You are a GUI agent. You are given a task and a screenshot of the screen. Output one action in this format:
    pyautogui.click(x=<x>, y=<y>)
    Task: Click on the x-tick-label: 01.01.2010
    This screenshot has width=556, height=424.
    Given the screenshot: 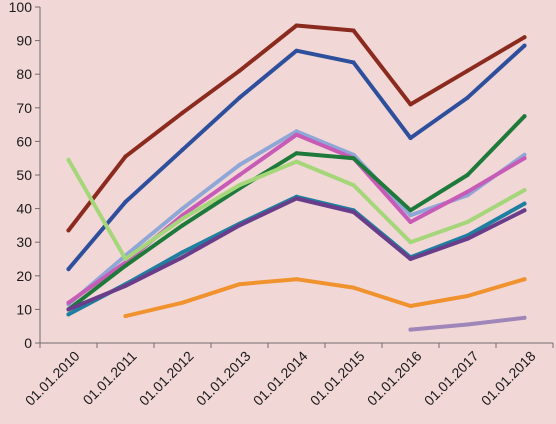 What is the action you would take?
    pyautogui.click(x=52, y=378)
    